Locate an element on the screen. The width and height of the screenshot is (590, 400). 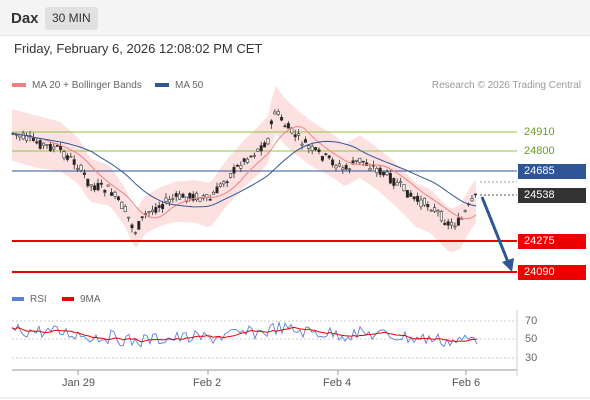
x-label-feb2: Feb 2 is located at coordinates (207, 383).